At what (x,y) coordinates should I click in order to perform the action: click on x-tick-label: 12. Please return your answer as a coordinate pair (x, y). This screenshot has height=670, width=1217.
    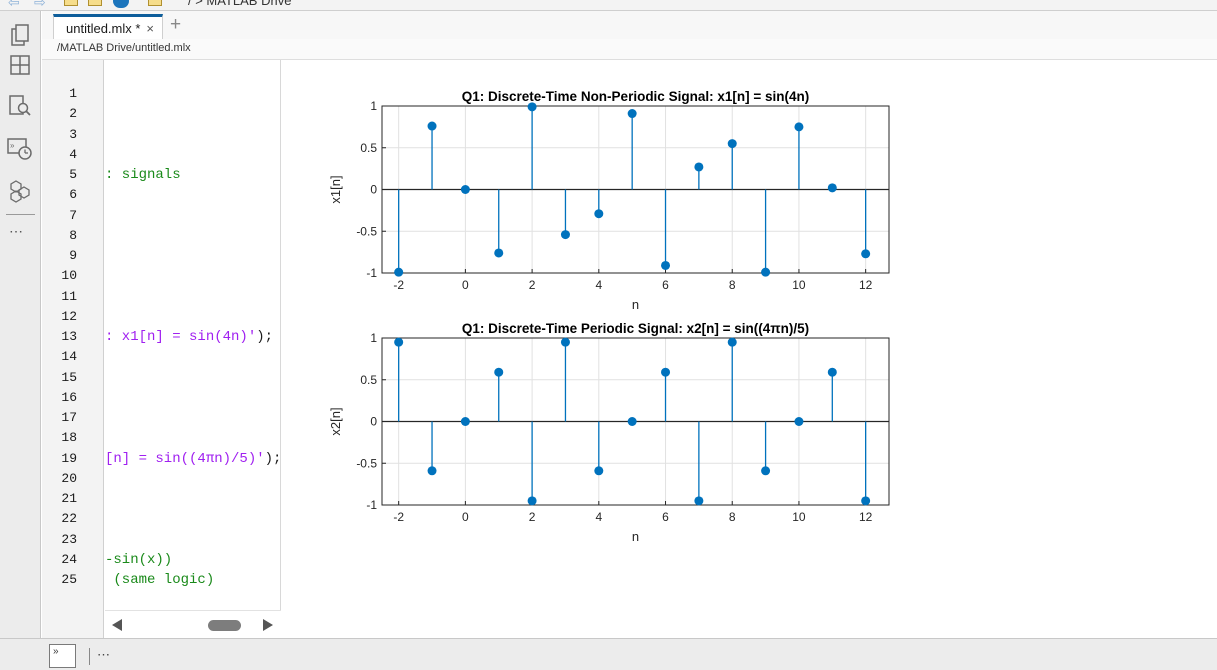
    Looking at the image, I should click on (866, 285).